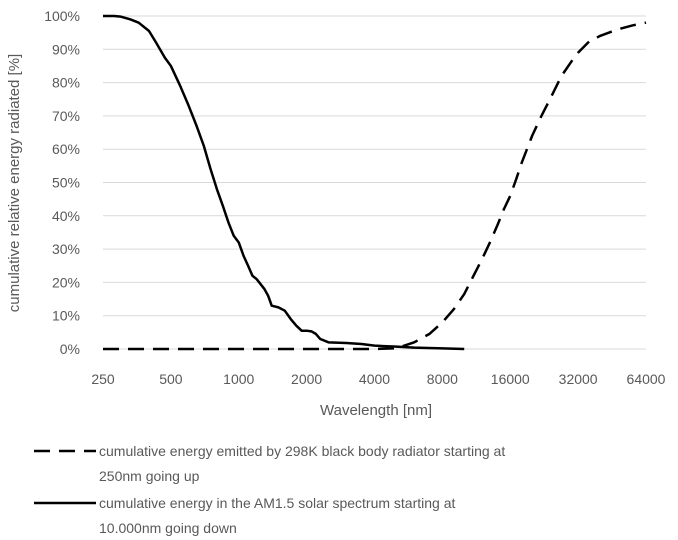 This screenshot has width=678, height=540. What do you see at coordinates (66, 316) in the screenshot?
I see `y-tick-label: 10%` at bounding box center [66, 316].